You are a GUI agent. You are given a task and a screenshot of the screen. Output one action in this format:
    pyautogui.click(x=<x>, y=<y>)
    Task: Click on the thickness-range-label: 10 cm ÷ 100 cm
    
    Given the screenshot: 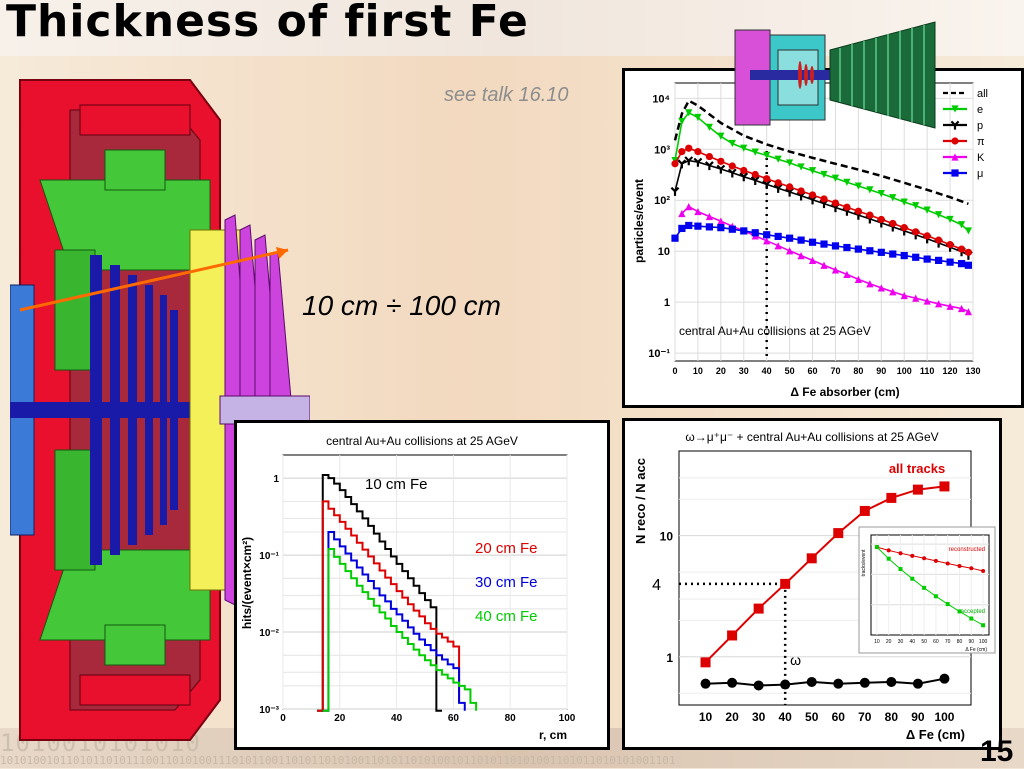 What is the action you would take?
    pyautogui.click(x=401, y=305)
    